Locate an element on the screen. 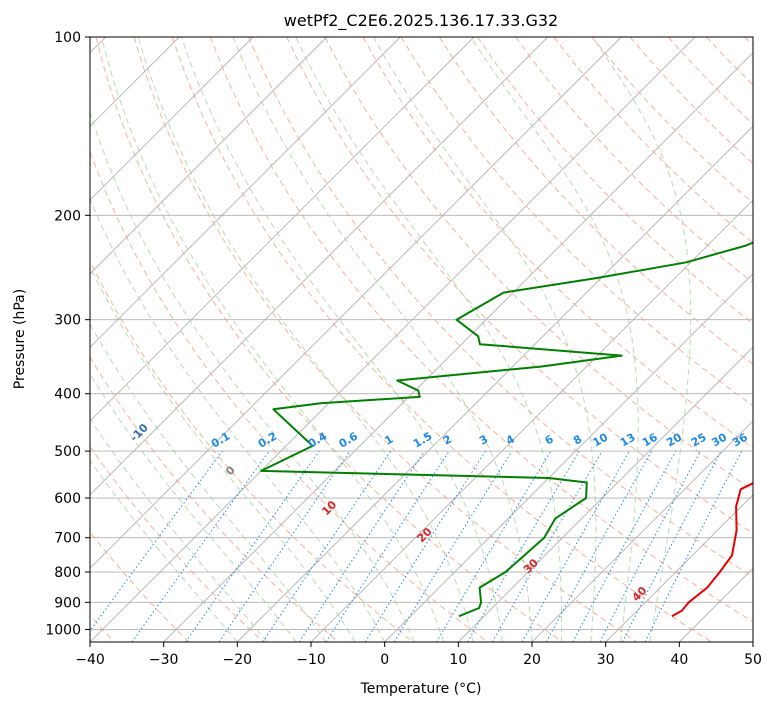  mixing-ratio-label: 0.6 is located at coordinates (349, 439).